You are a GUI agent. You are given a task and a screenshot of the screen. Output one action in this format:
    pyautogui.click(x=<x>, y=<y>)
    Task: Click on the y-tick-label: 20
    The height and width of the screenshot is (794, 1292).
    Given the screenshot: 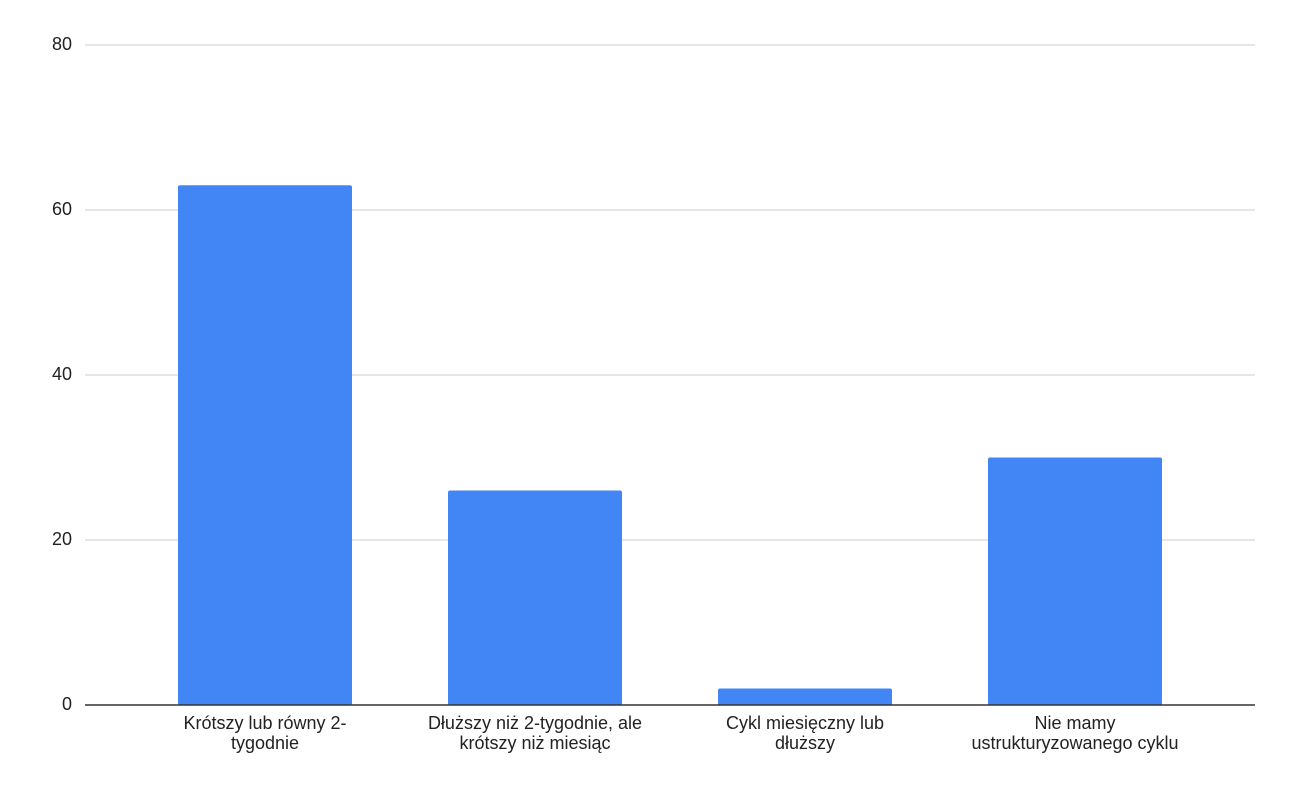 What is the action you would take?
    pyautogui.click(x=62, y=539)
    